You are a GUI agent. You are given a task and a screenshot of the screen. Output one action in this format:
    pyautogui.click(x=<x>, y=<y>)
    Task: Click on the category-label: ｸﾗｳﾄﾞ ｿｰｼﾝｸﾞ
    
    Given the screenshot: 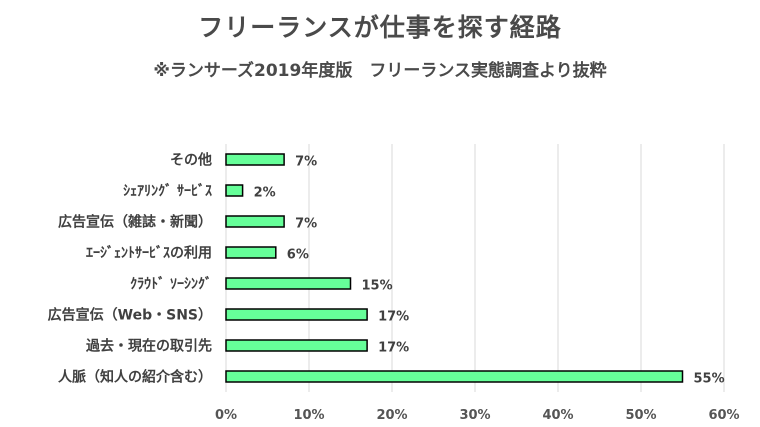 What is the action you would take?
    pyautogui.click(x=171, y=284)
    